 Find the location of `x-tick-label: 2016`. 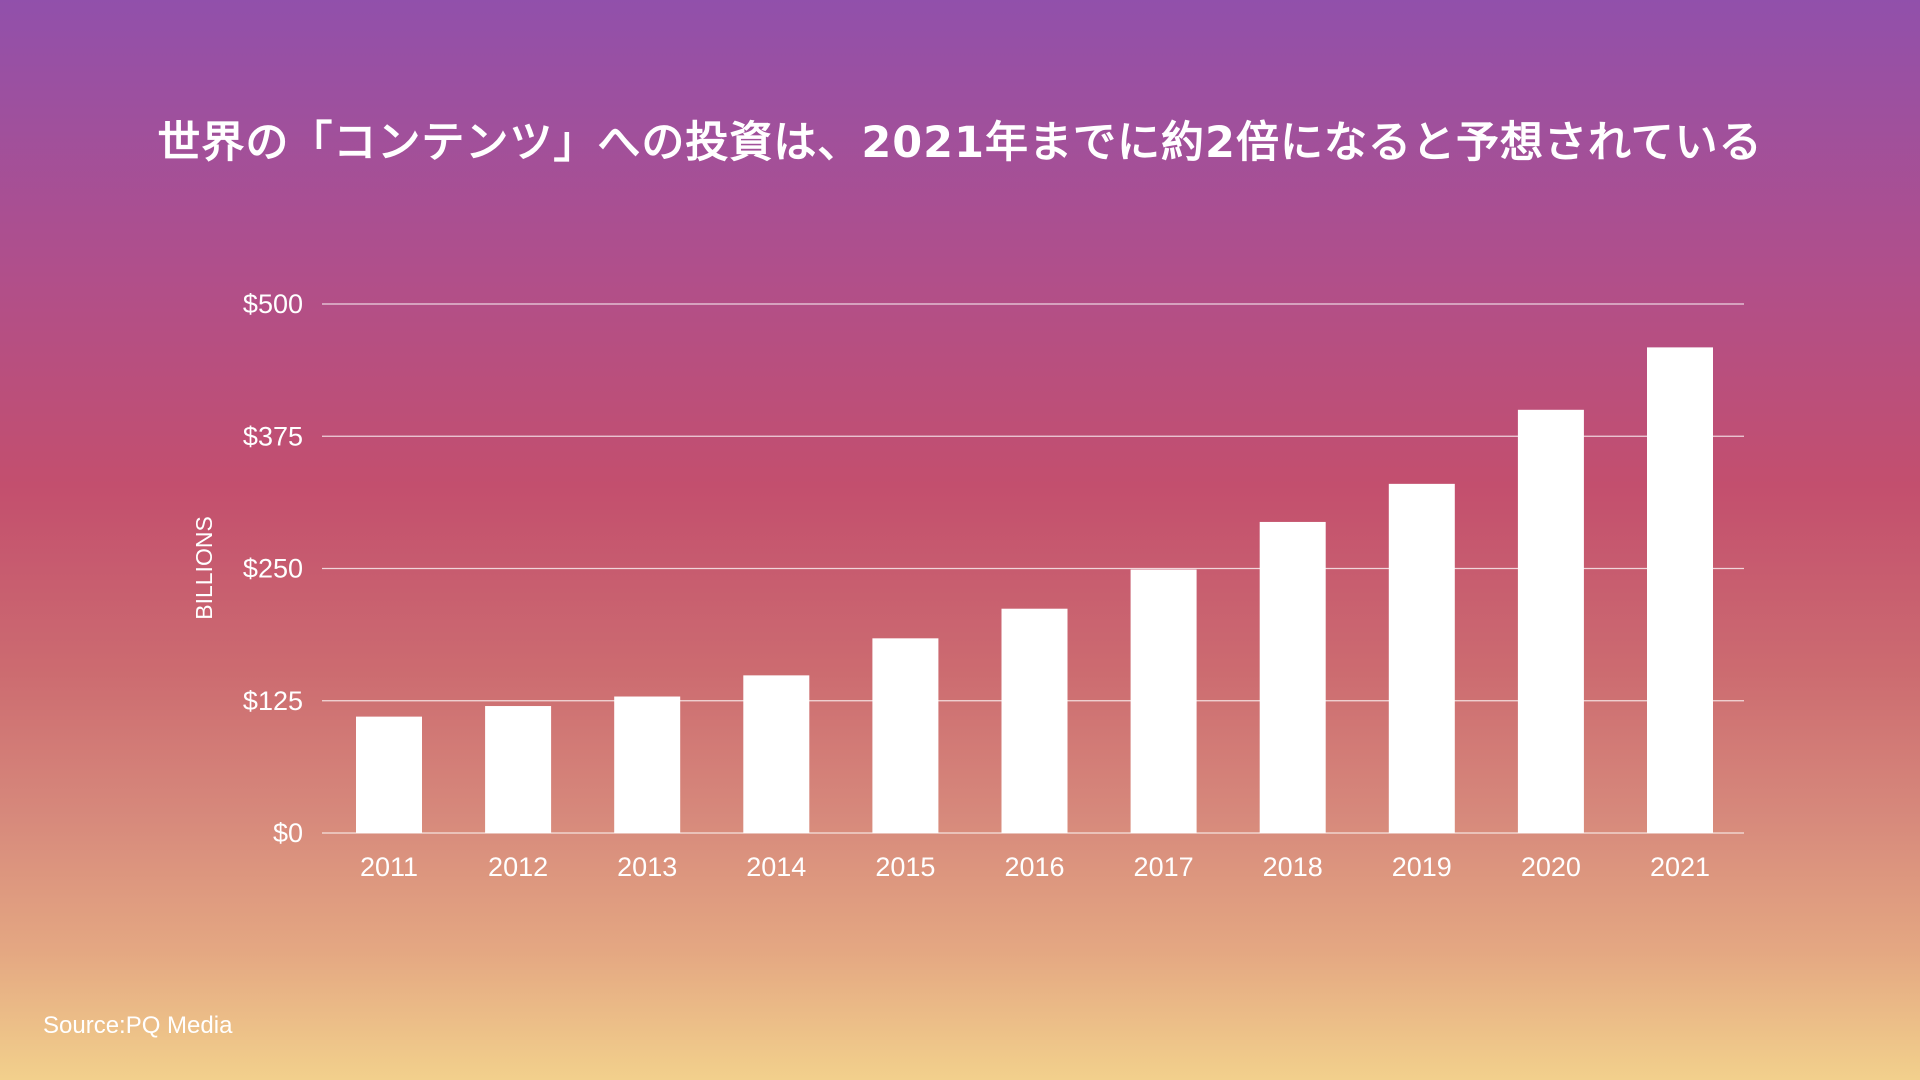

x-tick-label: 2016 is located at coordinates (1034, 867).